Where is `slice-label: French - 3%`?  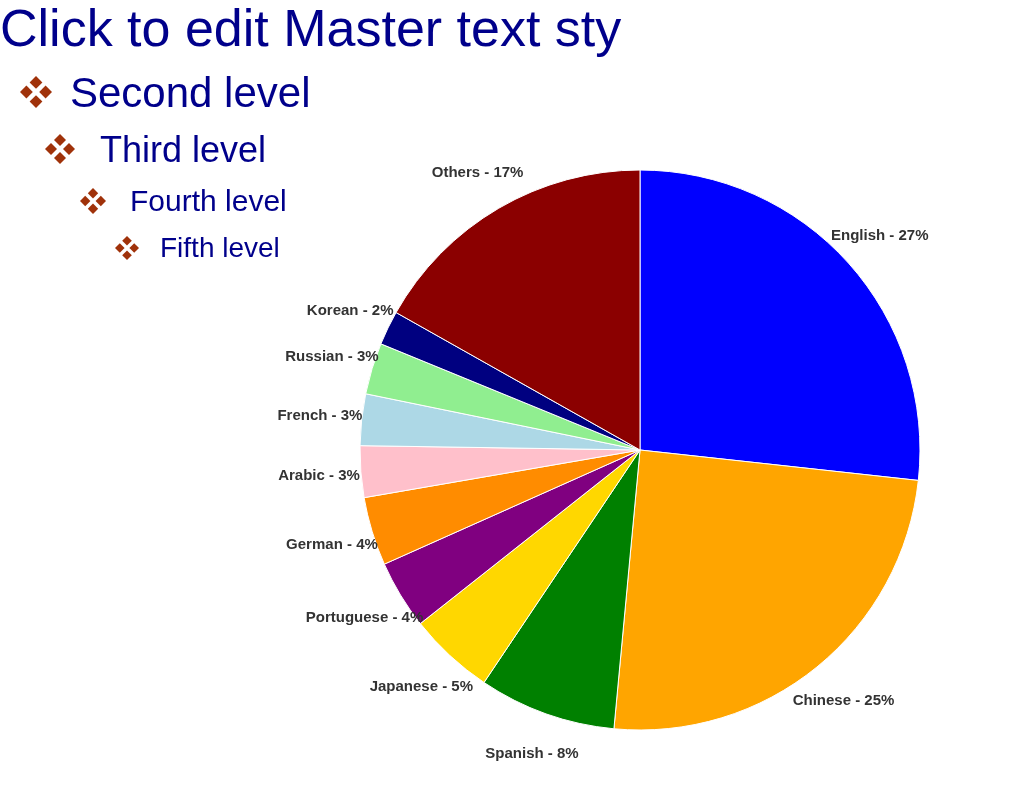 slice-label: French - 3% is located at coordinates (320, 415).